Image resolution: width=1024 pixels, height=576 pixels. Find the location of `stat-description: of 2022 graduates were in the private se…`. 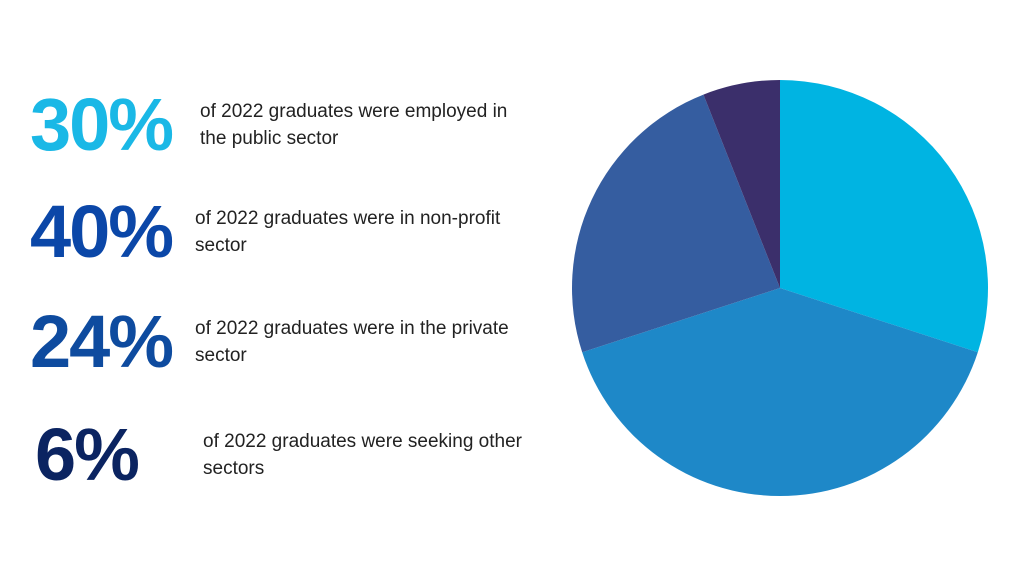

stat-description: of 2022 graduates were in the private se… is located at coordinates (352, 342).